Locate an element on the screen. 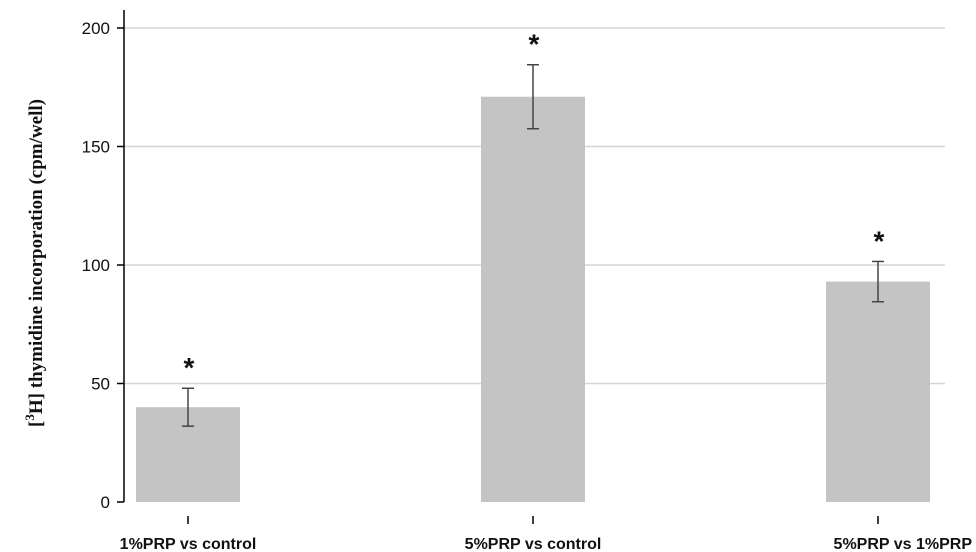 This screenshot has width=976, height=552. x-tick-label-3: 5%PRP vs 1%PRP is located at coordinates (903, 544).